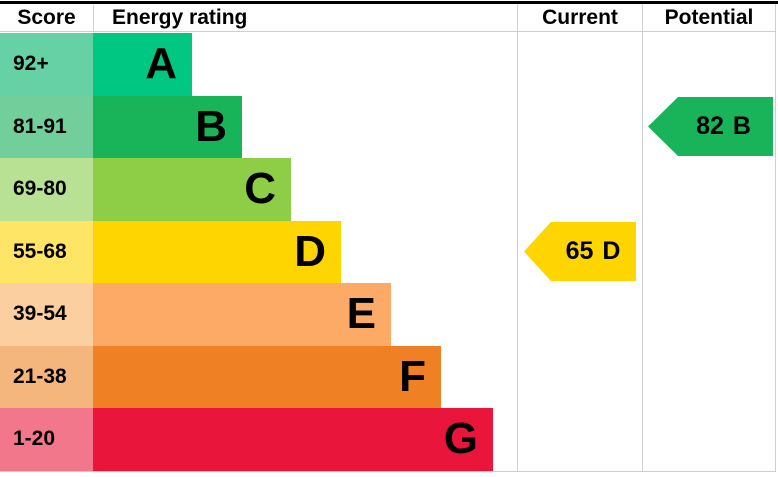  What do you see at coordinates (142, 64) in the screenshot?
I see `band-bar-a: A` at bounding box center [142, 64].